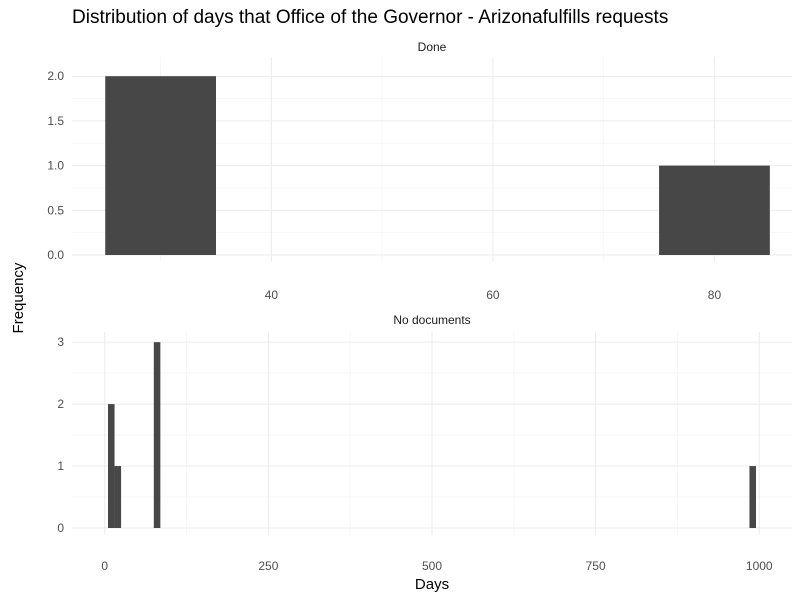  What do you see at coordinates (104, 566) in the screenshot?
I see `x-tick-label: 0` at bounding box center [104, 566].